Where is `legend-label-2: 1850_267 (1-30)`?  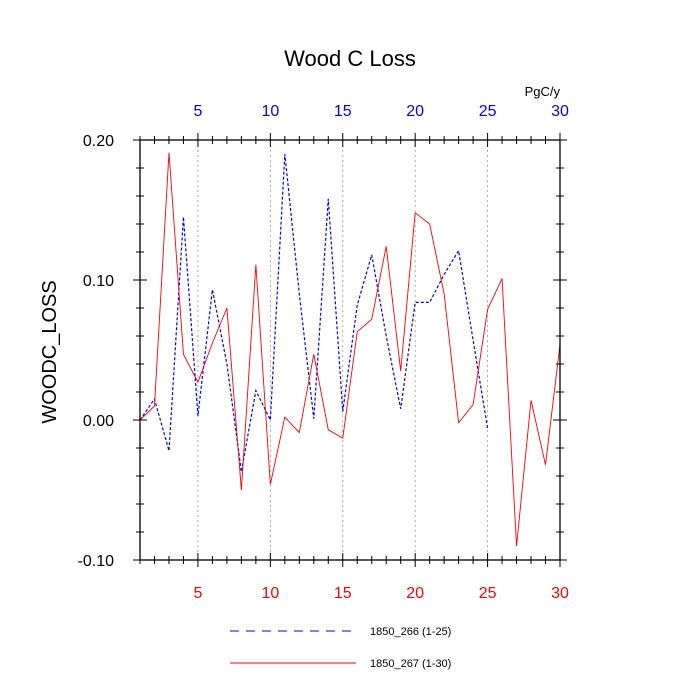 legend-label-2: 1850_267 (1-30) is located at coordinates (410, 664).